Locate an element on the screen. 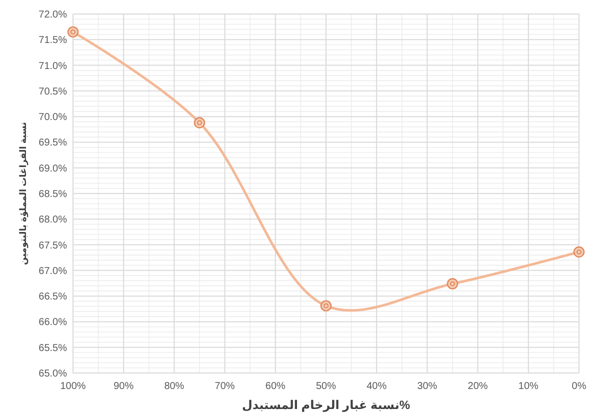  x-tick-label: 60% is located at coordinates (275, 386).